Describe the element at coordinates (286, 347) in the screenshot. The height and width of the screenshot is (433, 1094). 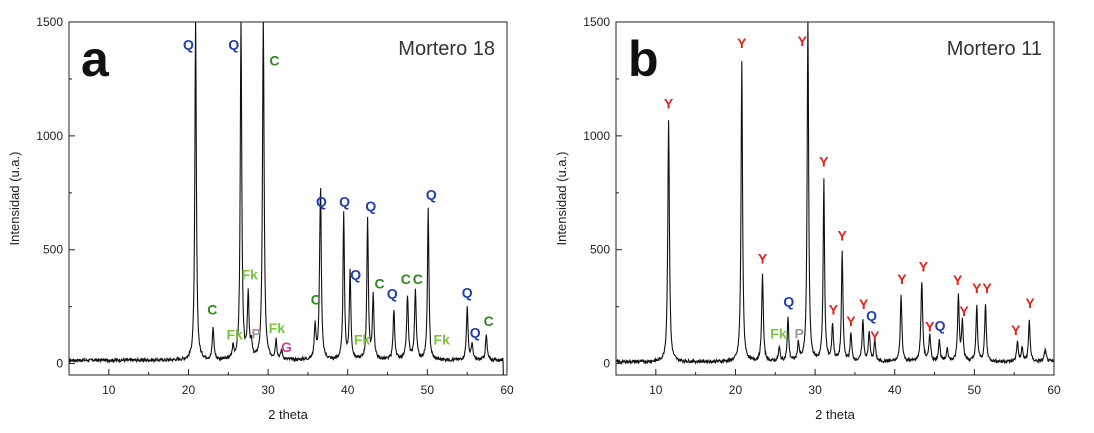
I see `peak-annotation: G` at that location.